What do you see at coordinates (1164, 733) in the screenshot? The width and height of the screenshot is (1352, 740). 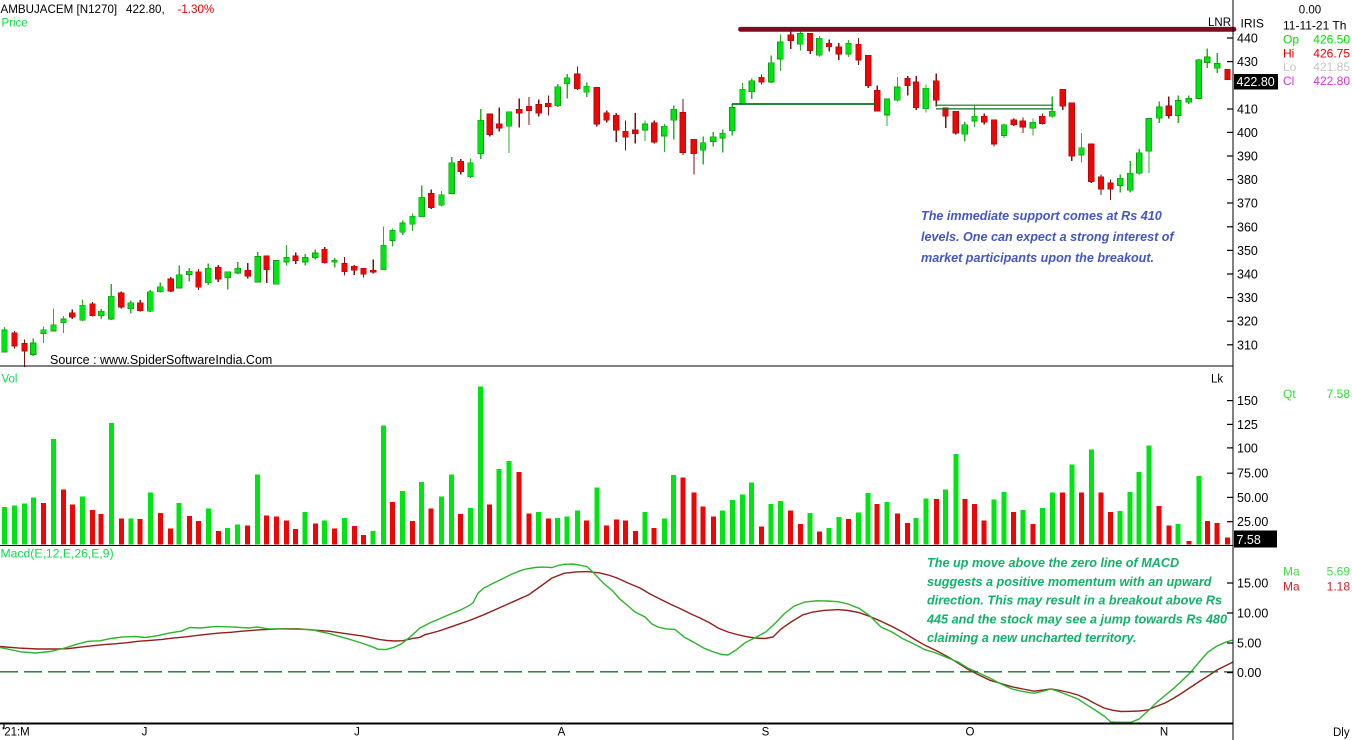 I see `svg-text: N` at bounding box center [1164, 733].